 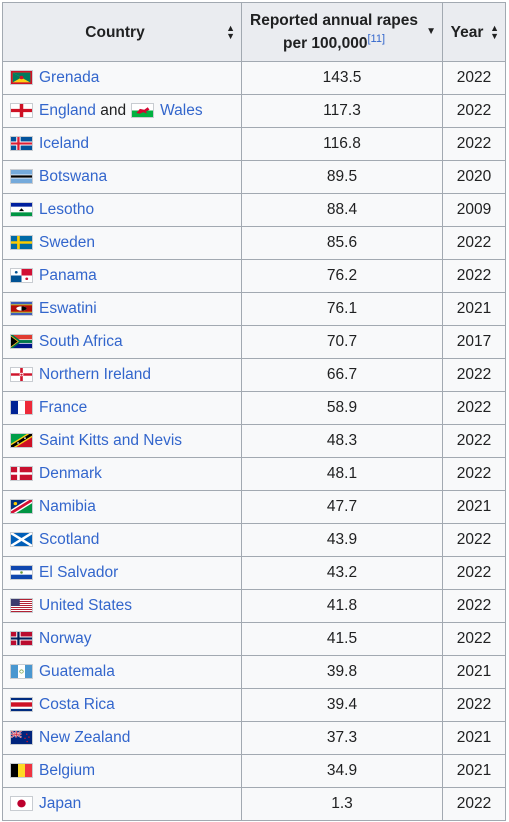 I want to click on rate-cell: 41.8, so click(x=342, y=606).